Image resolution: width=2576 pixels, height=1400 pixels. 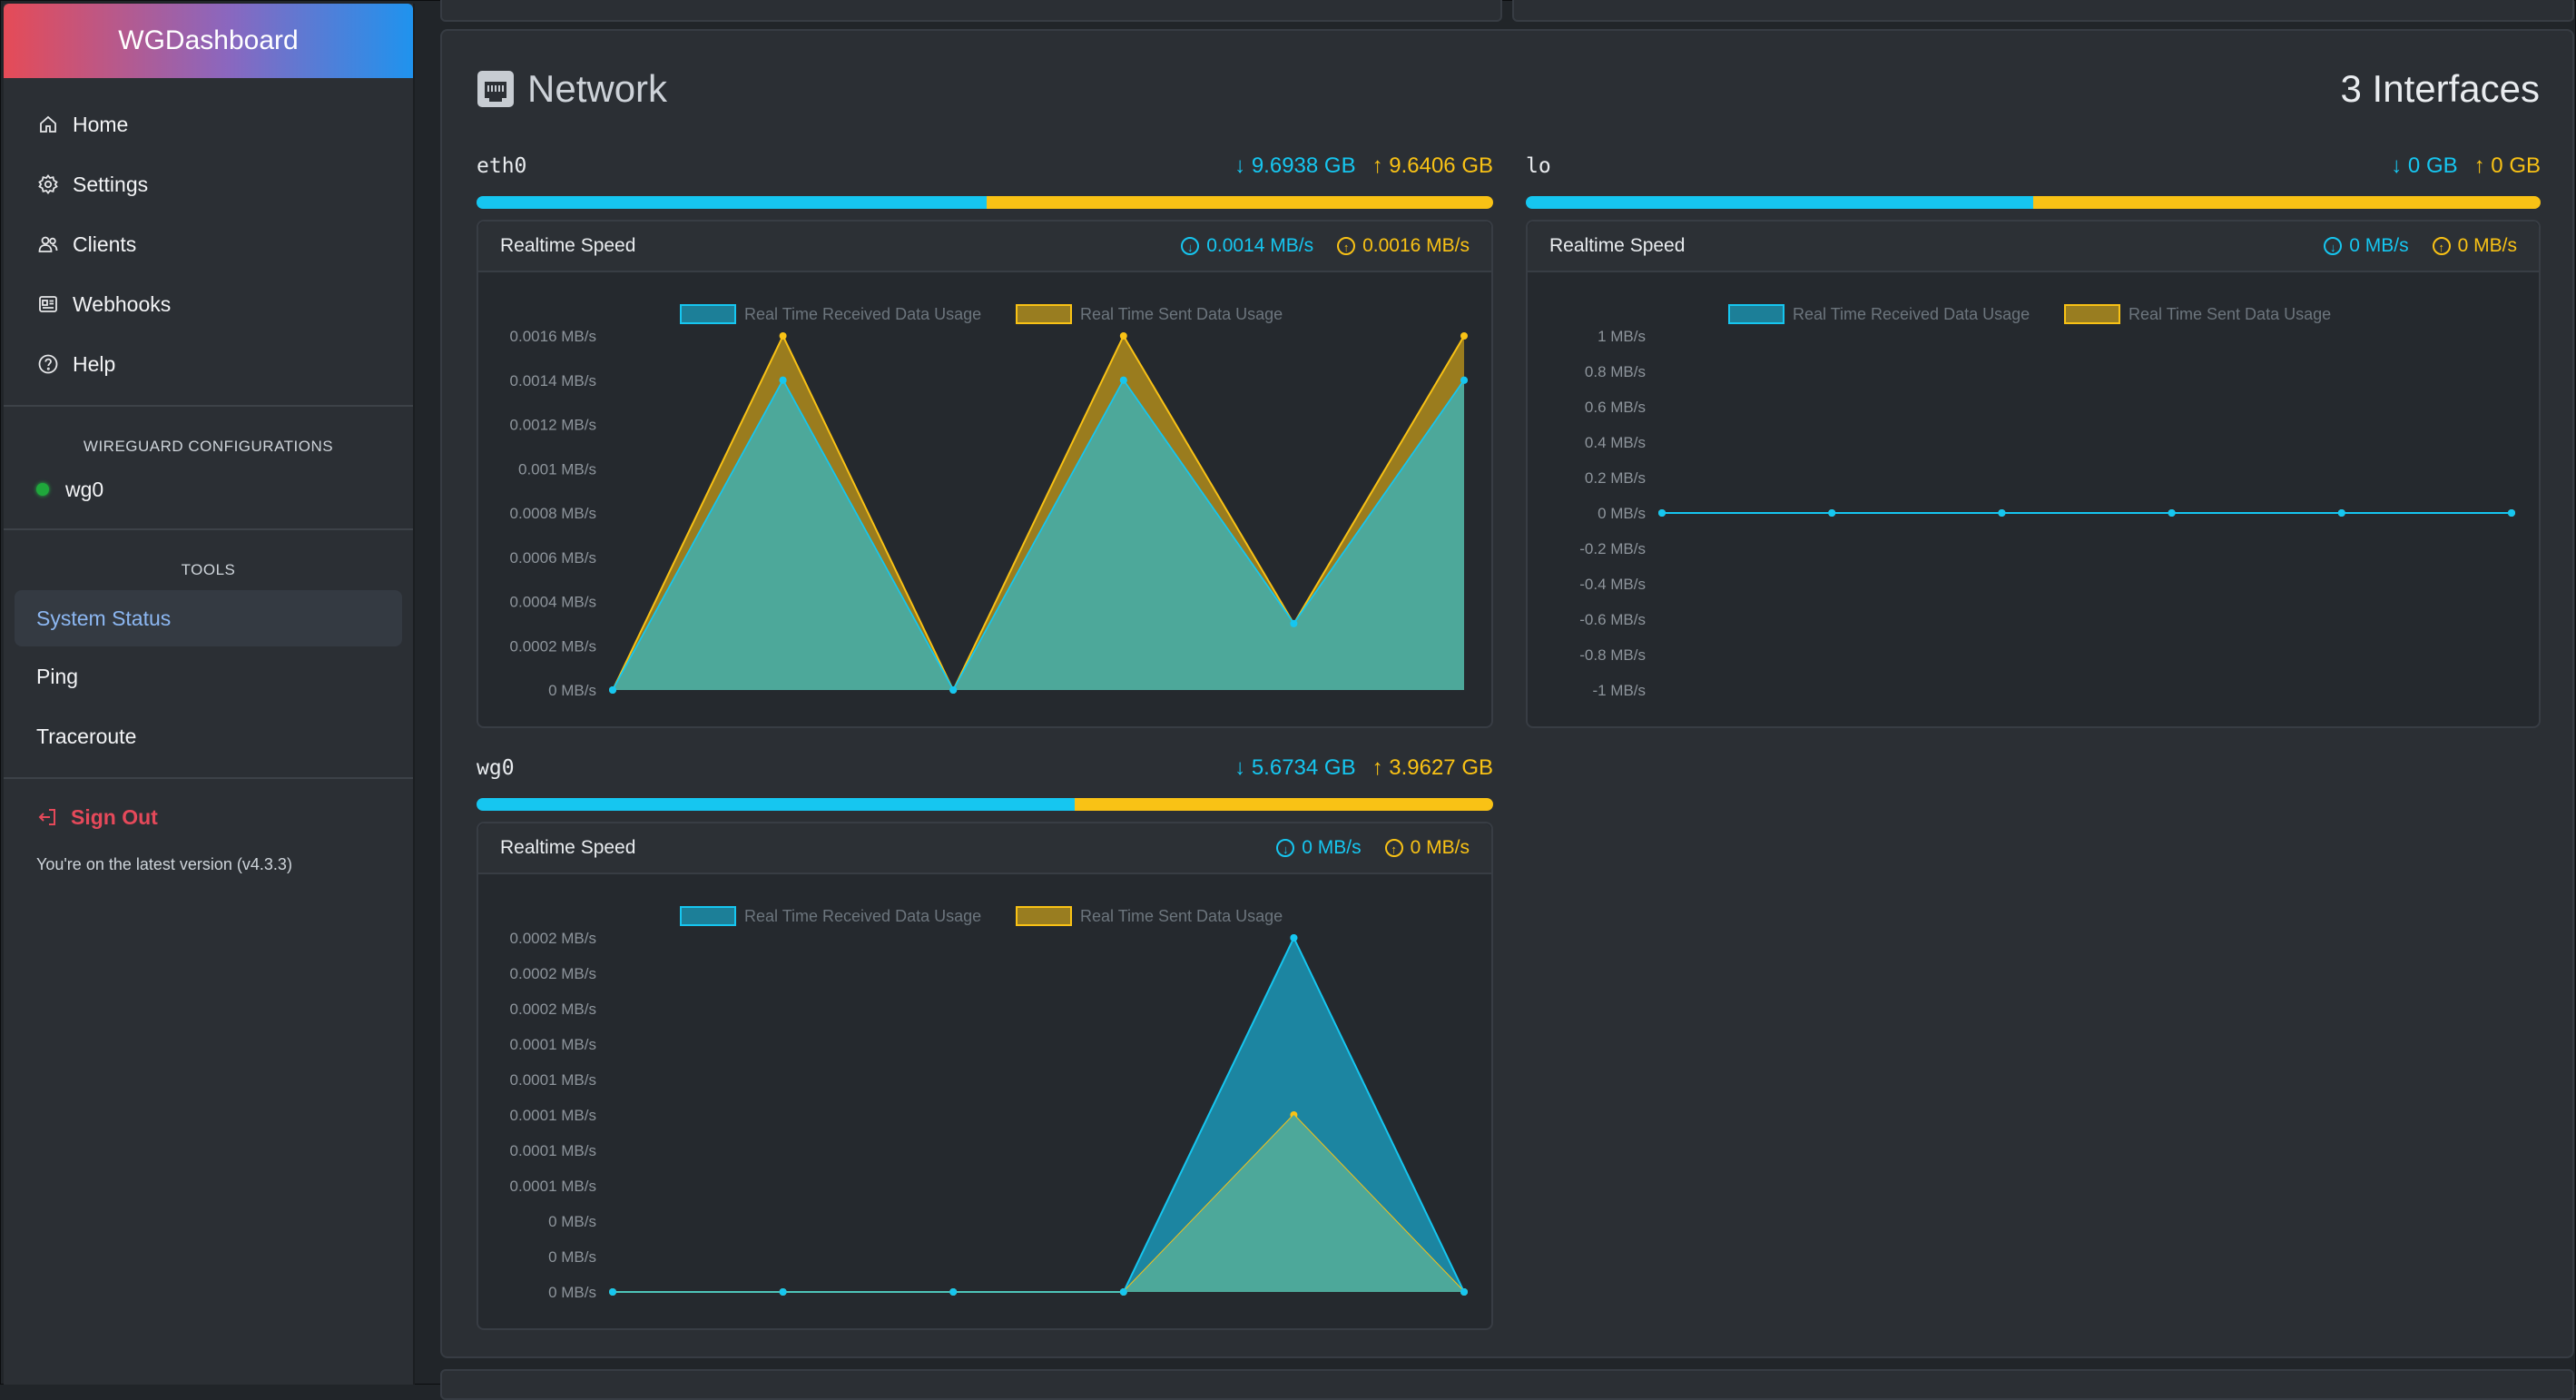 What do you see at coordinates (101, 124) in the screenshot?
I see `sidebar-item-label: Home` at bounding box center [101, 124].